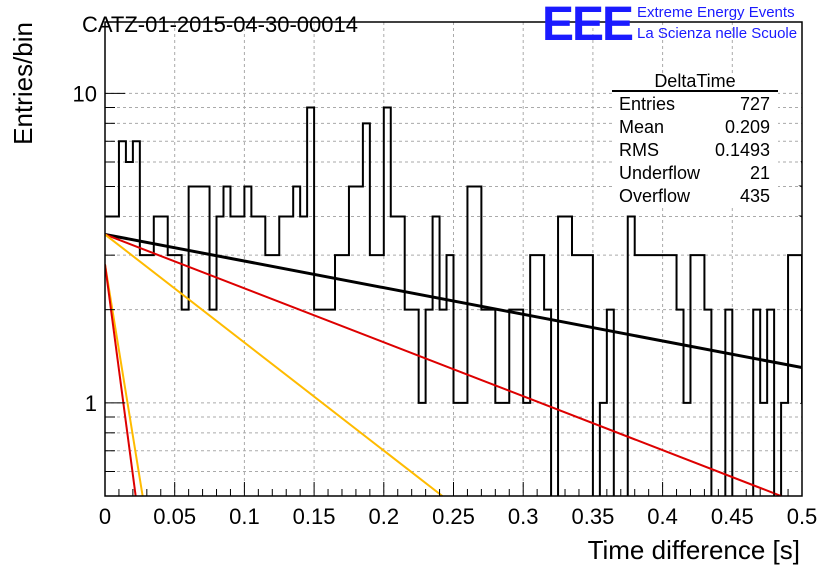 The width and height of the screenshot is (836, 572). Describe the element at coordinates (523, 516) in the screenshot. I see `x-tick-label: 0.3` at that location.